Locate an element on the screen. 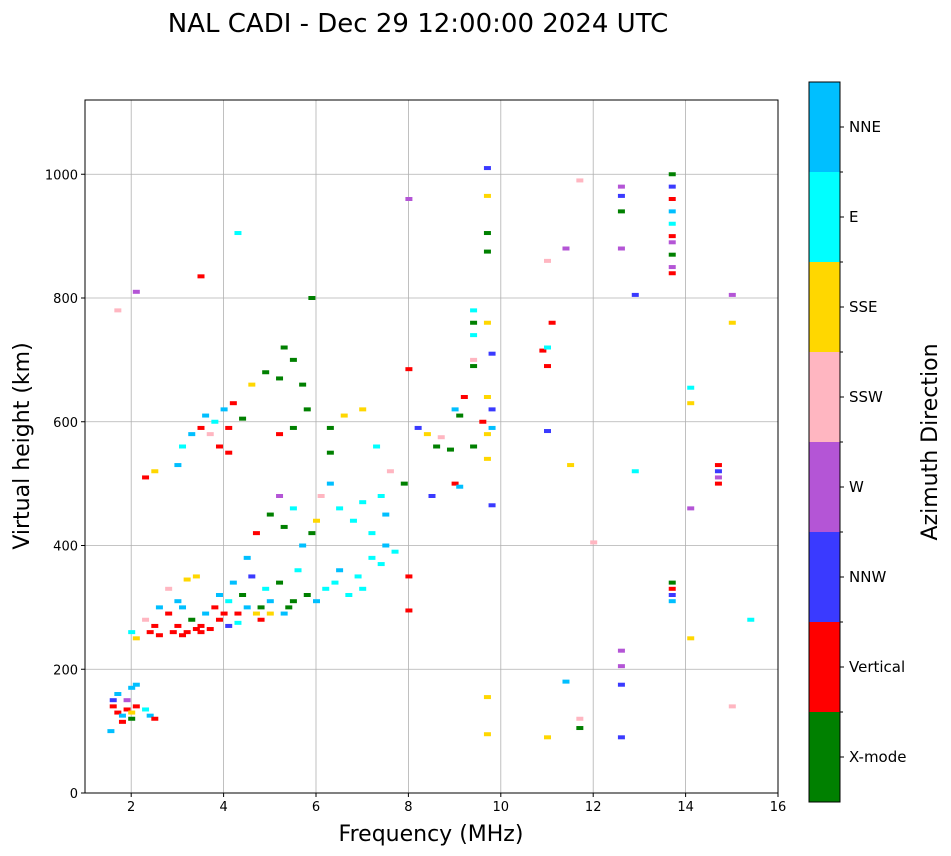 The width and height of the screenshot is (951, 856). colorbar-frame is located at coordinates (824, 442).